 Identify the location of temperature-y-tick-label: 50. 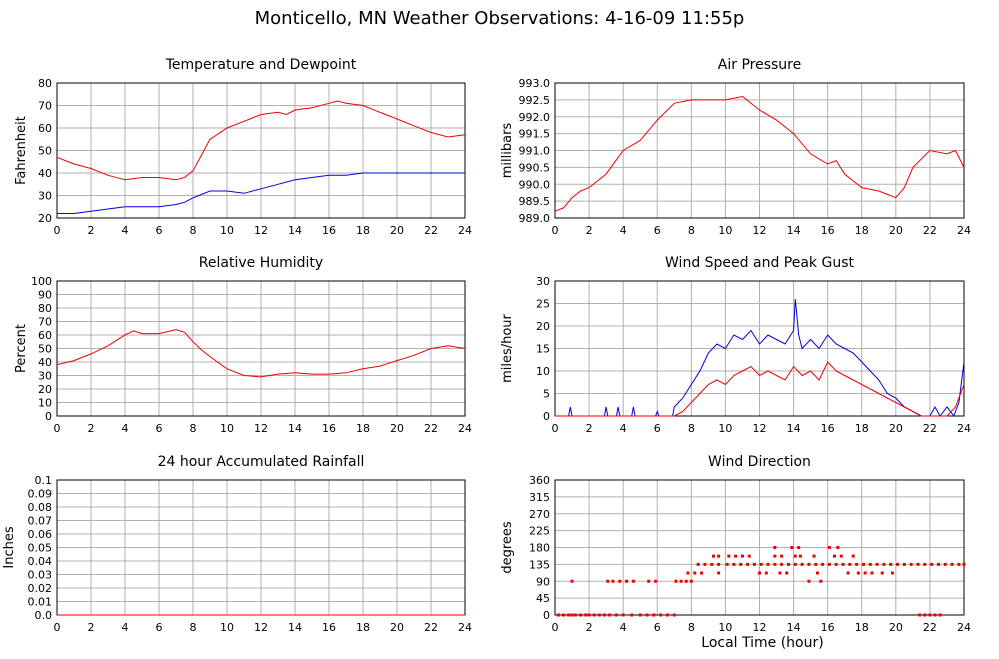
(45, 151).